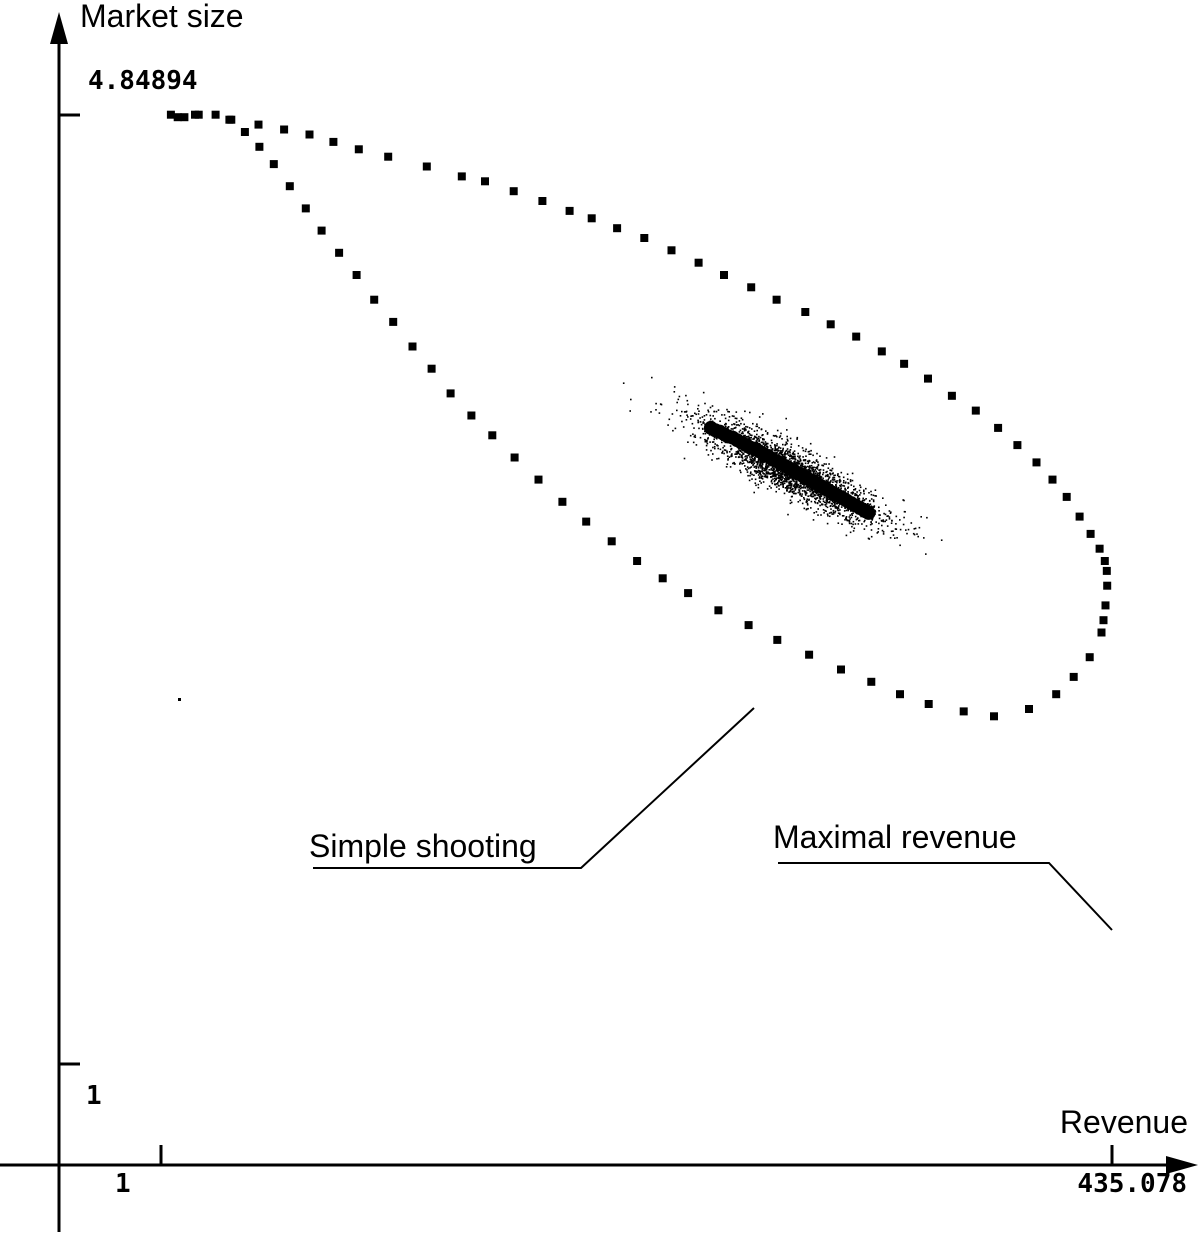  I want to click on x-axis-title: Revenue, so click(1124, 1122).